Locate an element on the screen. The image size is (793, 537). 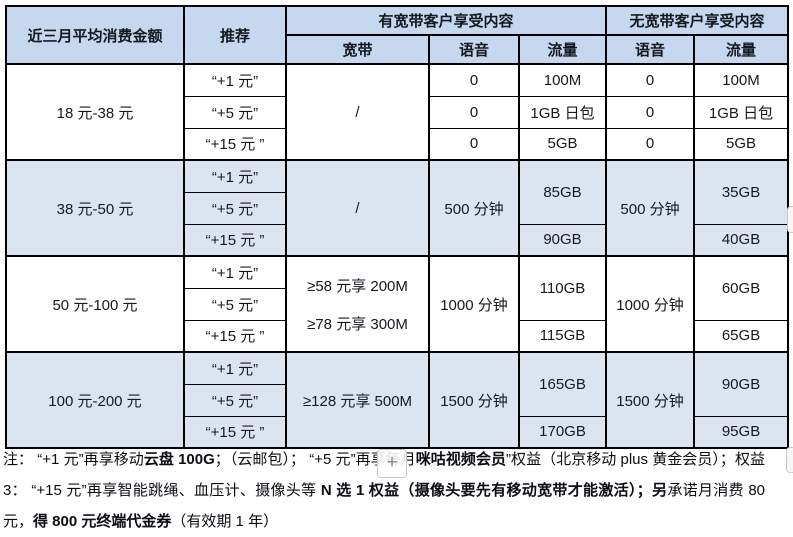
table-row: “+15 元 ” 170GB 95GB is located at coordinates (398, 432).